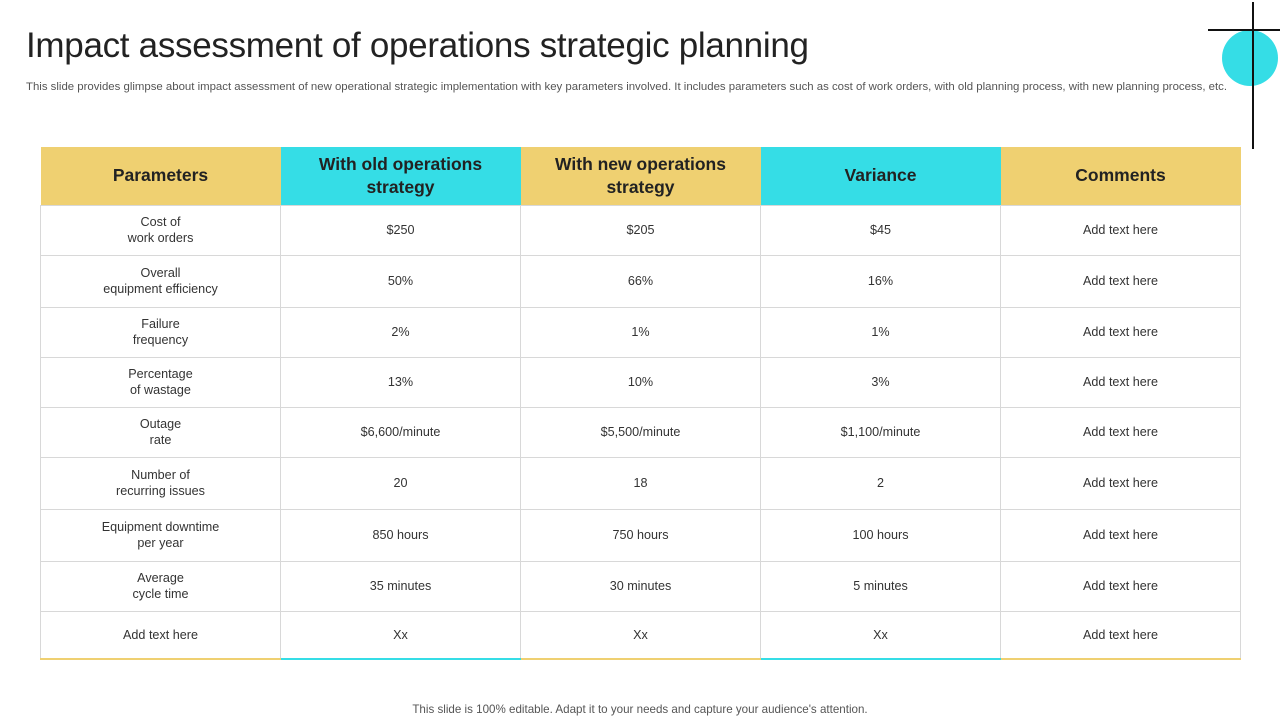 This screenshot has height=720, width=1280. Describe the element at coordinates (880, 332) in the screenshot. I see `cell-variance: 1%` at that location.